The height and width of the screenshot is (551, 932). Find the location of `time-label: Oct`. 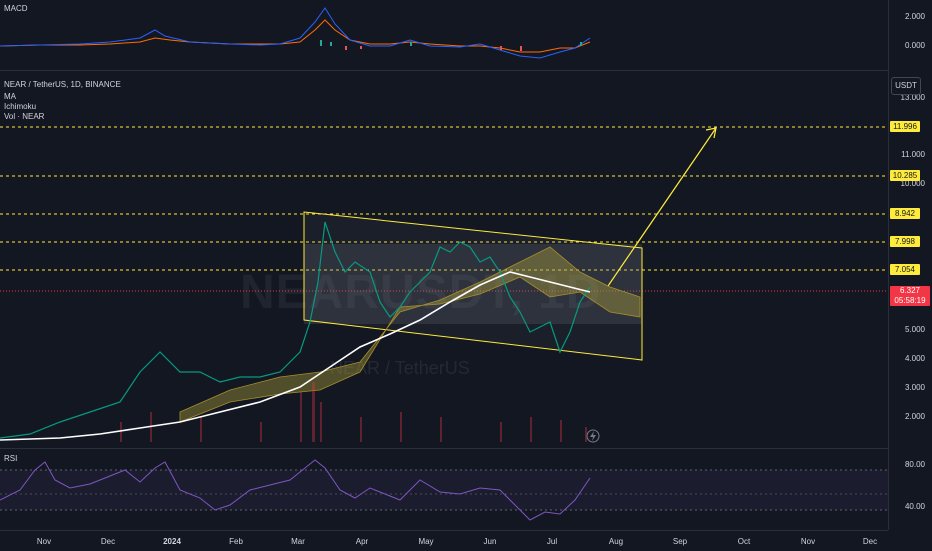

time-label: Oct is located at coordinates (744, 541).